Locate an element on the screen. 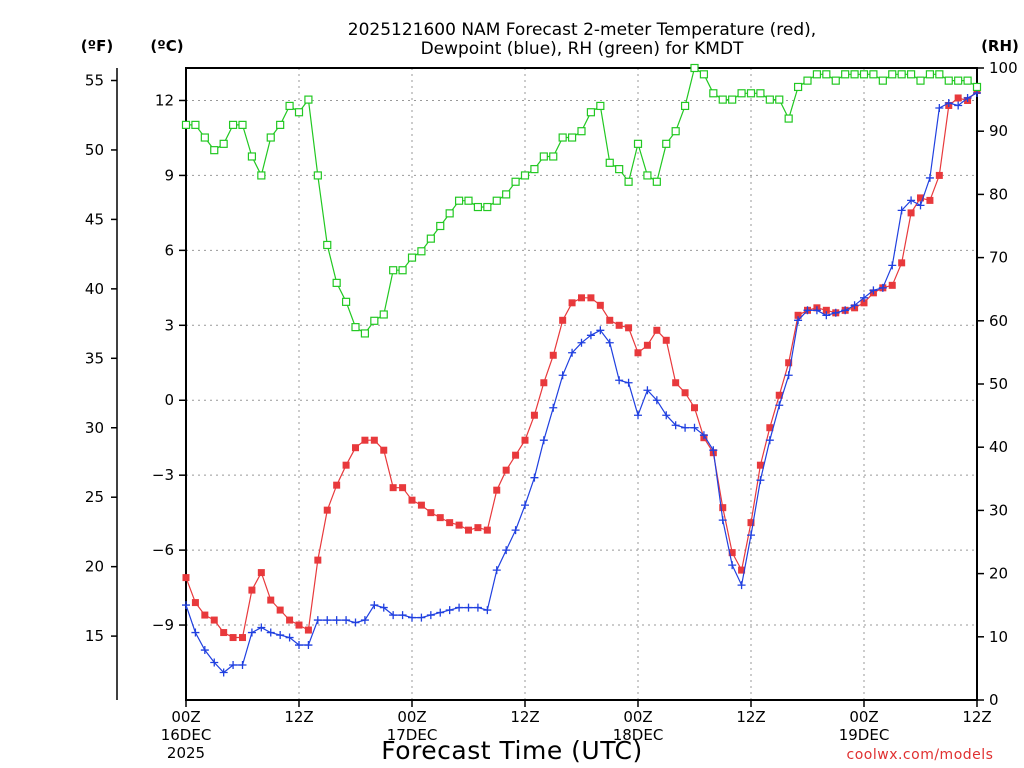 The image size is (1024, 768). fahrenheit-unit-label: (ºF) is located at coordinates (97, 46).